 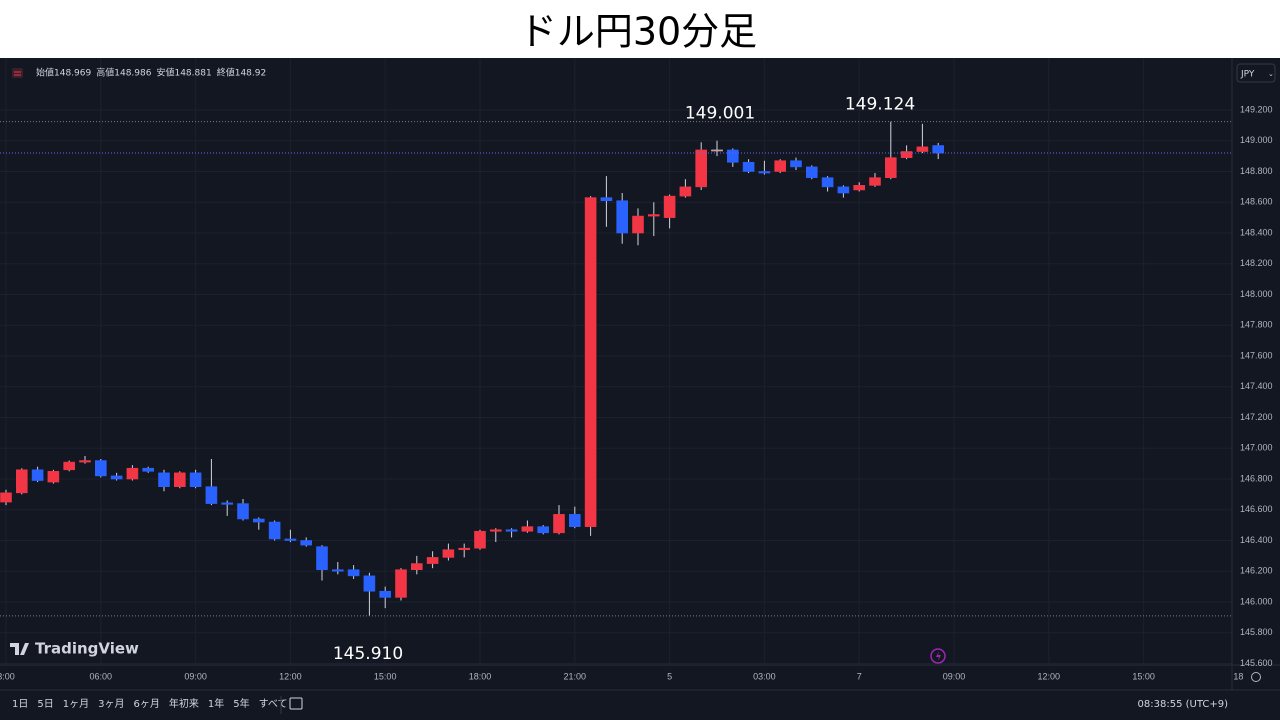 I want to click on legend-label: 安値, so click(x=165, y=73).